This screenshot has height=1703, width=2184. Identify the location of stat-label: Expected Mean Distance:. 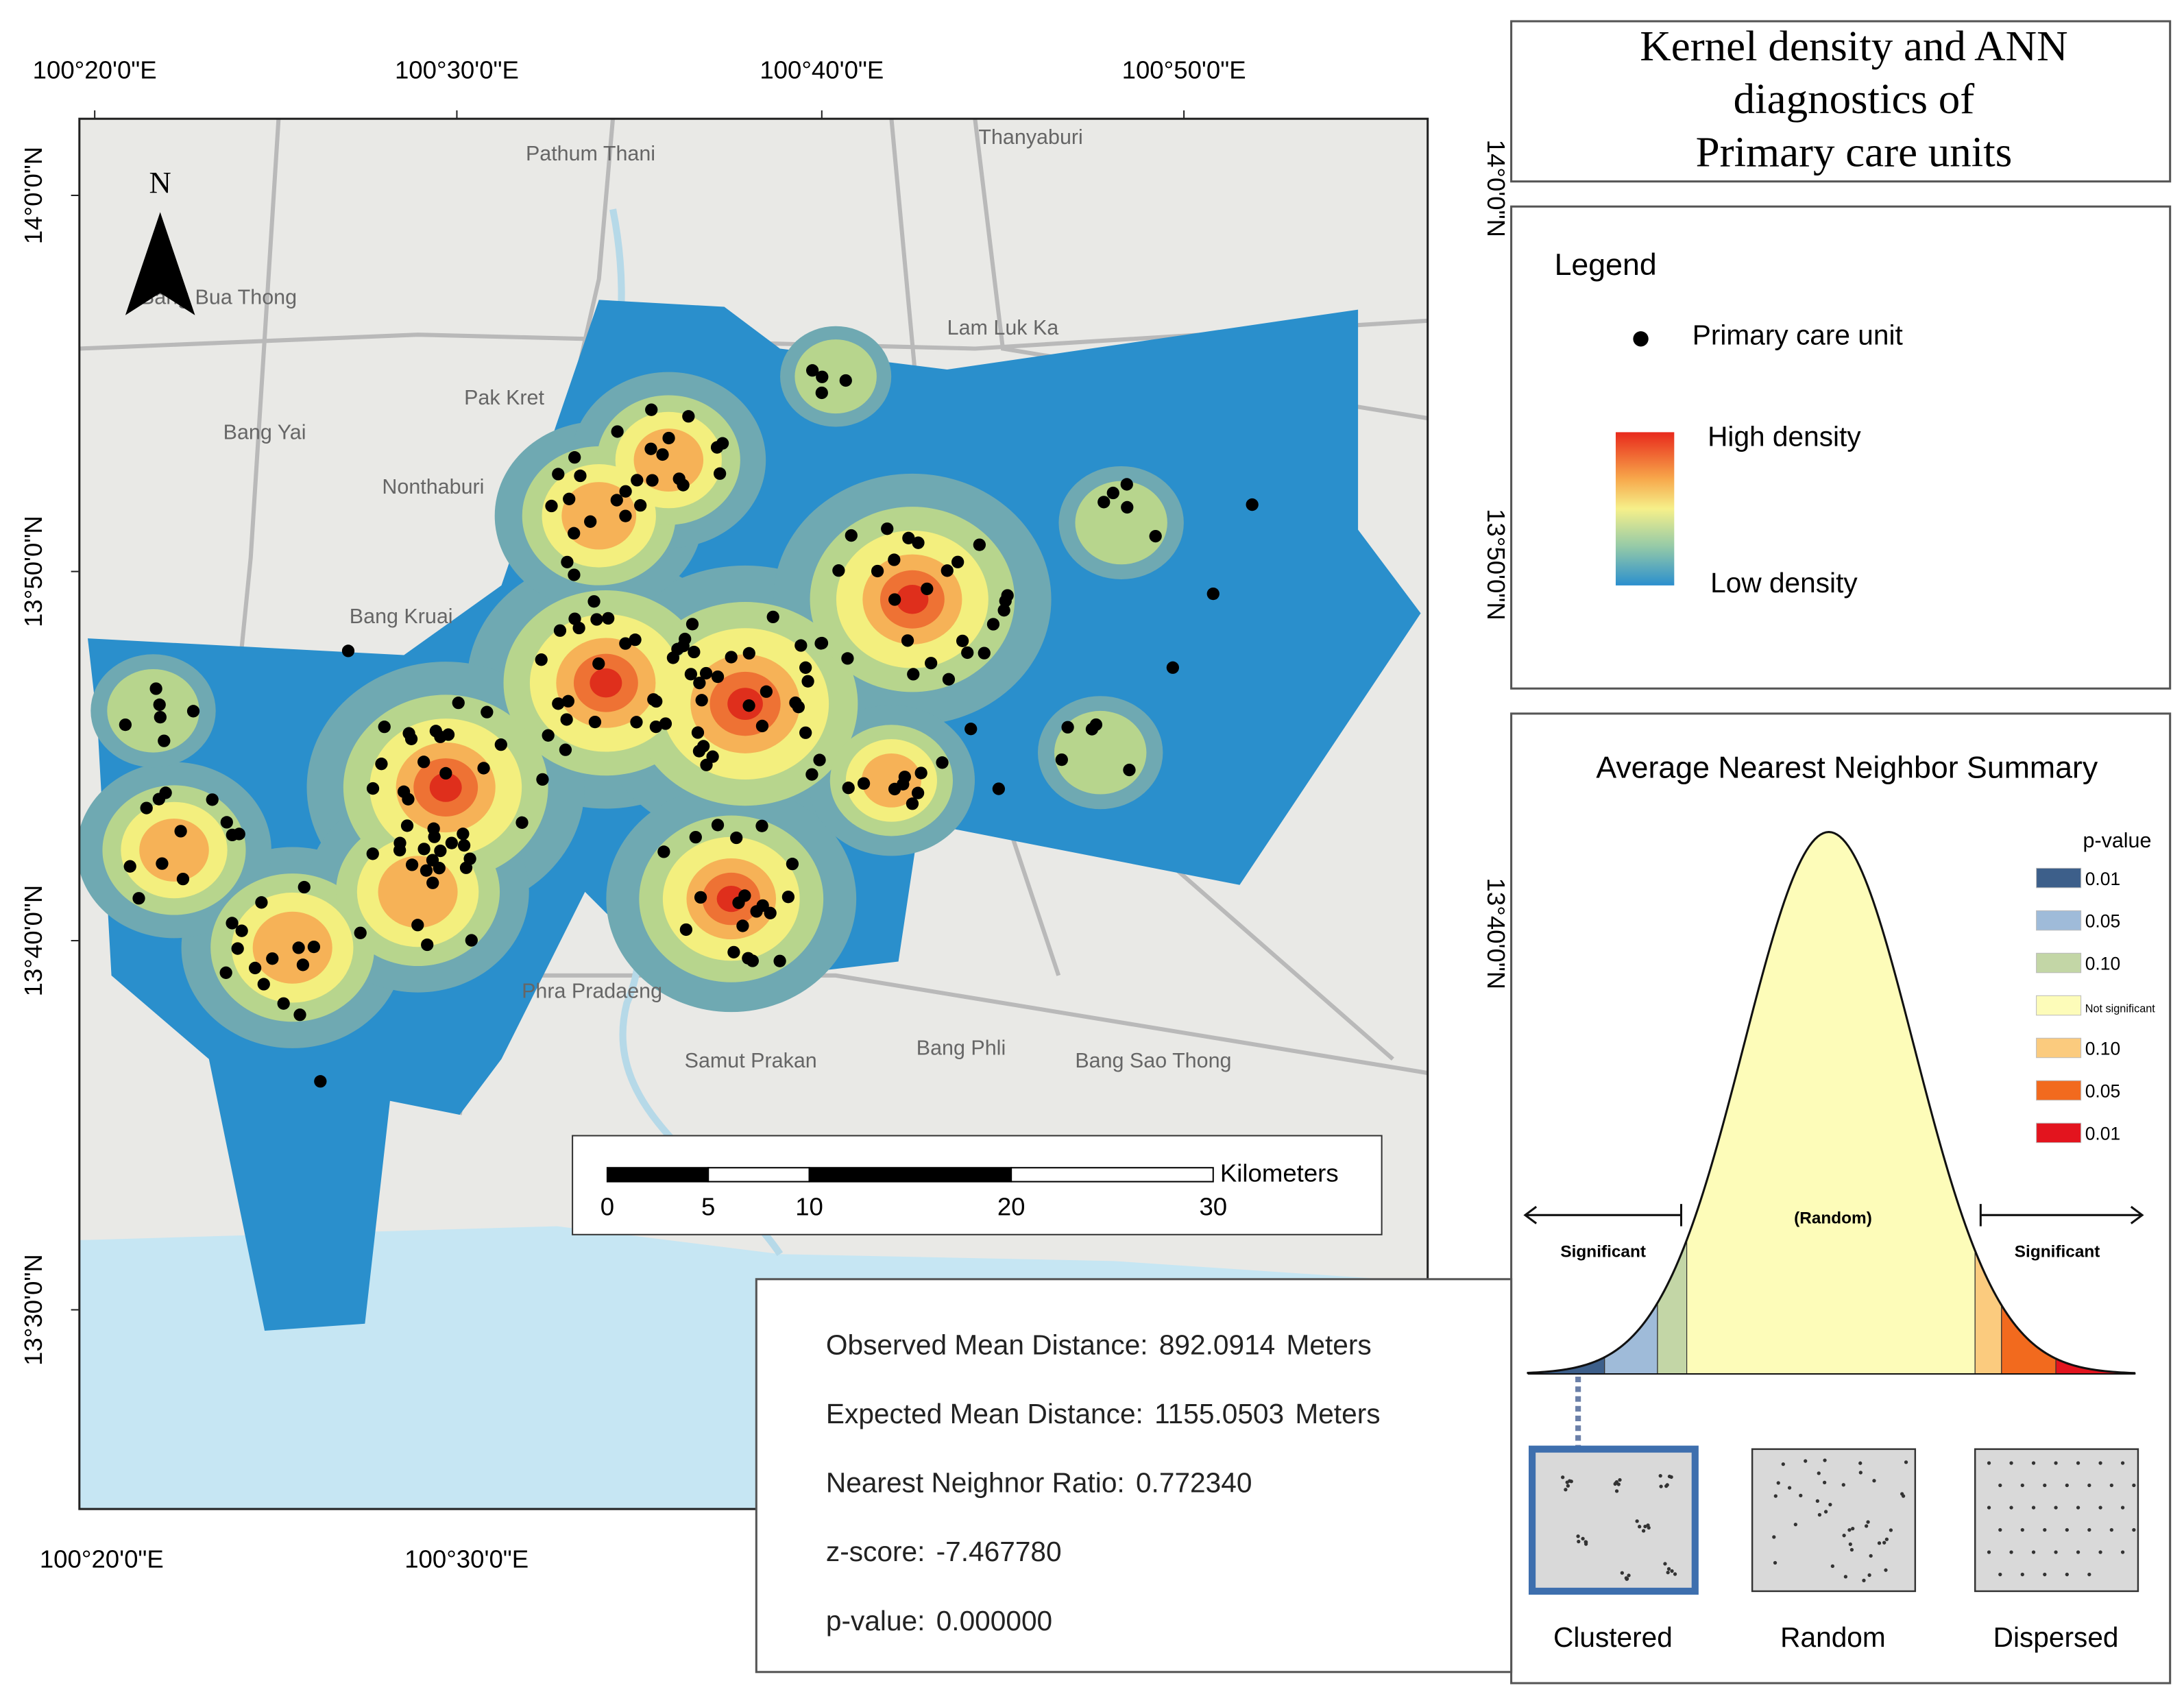
(984, 1413).